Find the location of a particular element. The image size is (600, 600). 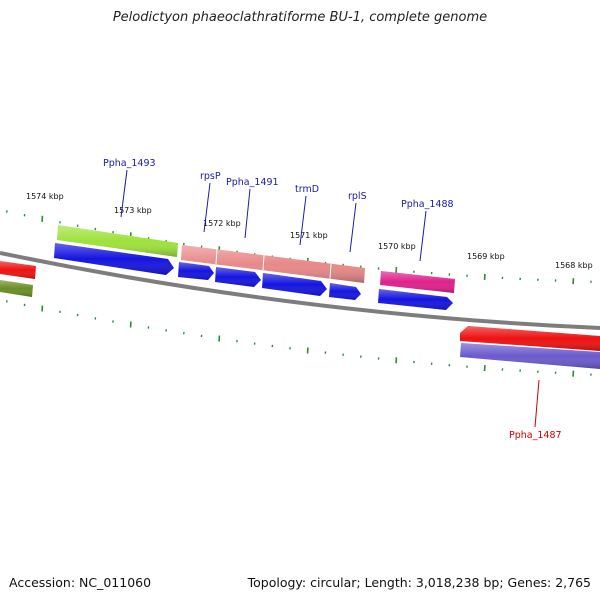

label-rpsP-text: rpsP is located at coordinates (210, 176).